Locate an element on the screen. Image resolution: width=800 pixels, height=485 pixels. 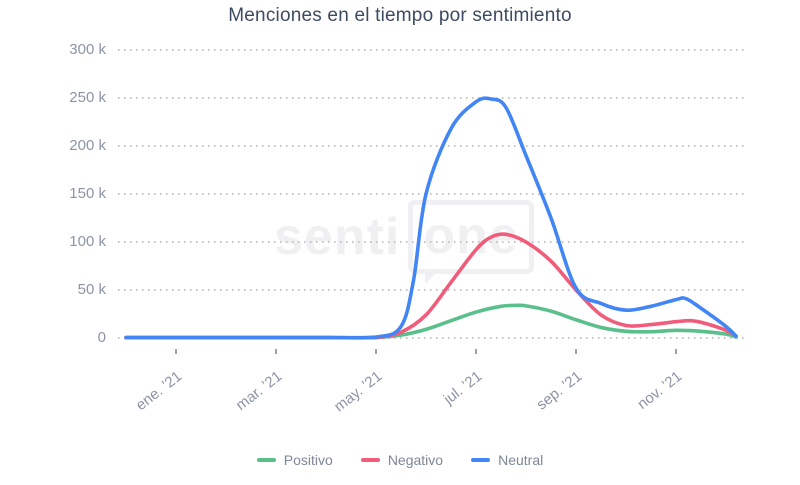
legend-item-negativo: Negativo is located at coordinates (402, 460).